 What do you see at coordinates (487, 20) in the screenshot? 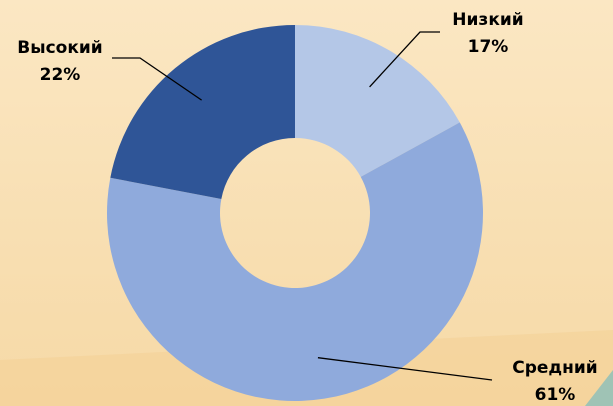
I see `category-label: Низкий` at bounding box center [487, 20].